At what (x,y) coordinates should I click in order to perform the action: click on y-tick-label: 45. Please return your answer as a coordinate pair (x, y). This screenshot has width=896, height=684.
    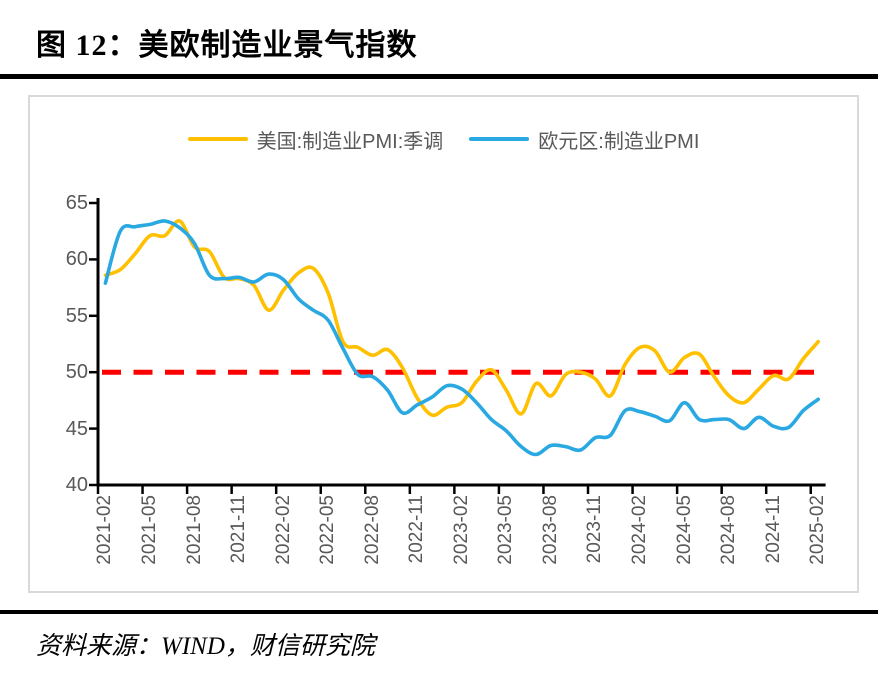
    Looking at the image, I should click on (76, 428).